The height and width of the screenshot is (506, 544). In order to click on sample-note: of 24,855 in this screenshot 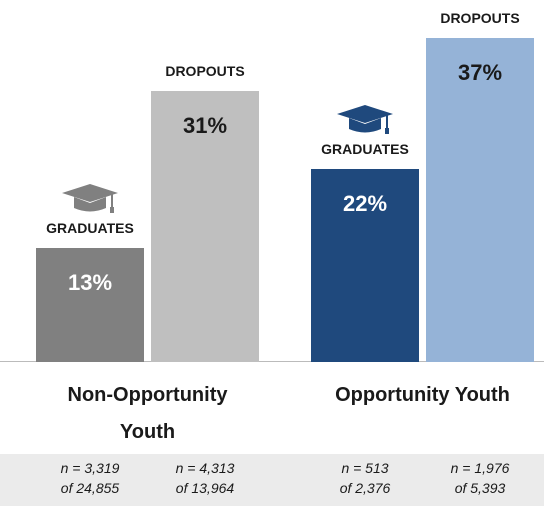, I will do `click(90, 488)`.